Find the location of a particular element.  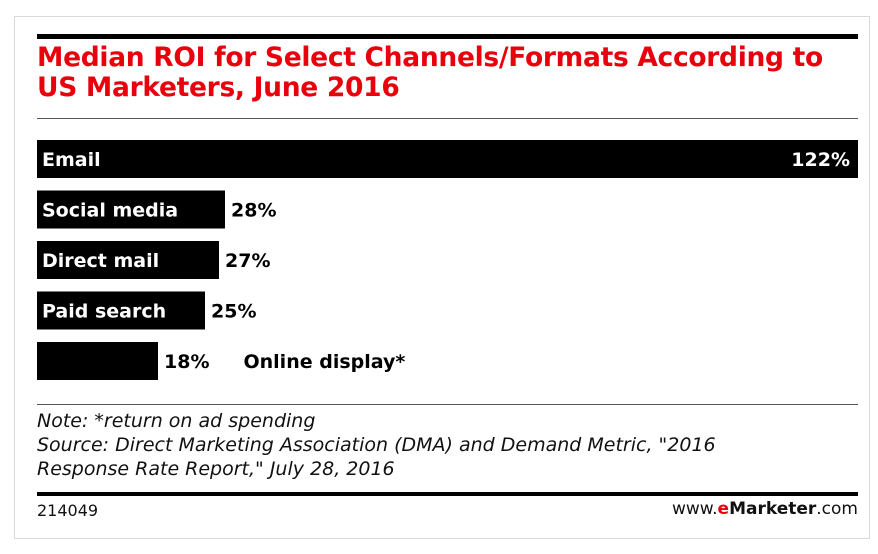

bottom-rule is located at coordinates (447, 494).